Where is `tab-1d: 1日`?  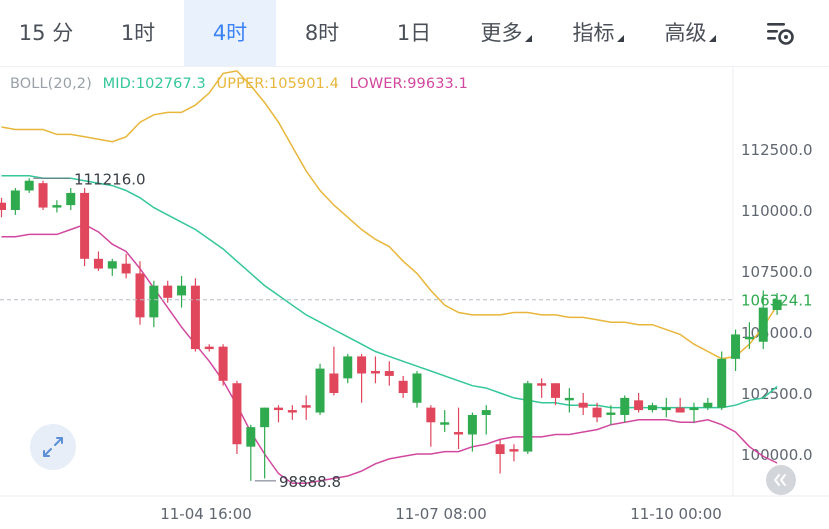
tab-1d: 1日 is located at coordinates (414, 33).